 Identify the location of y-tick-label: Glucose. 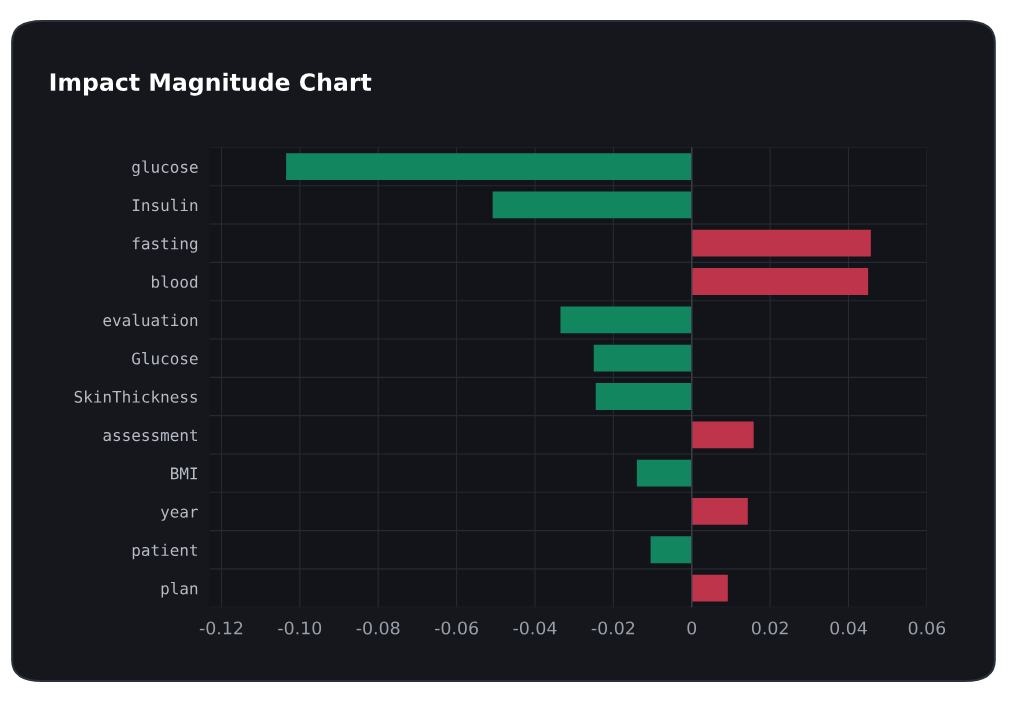
(165, 358).